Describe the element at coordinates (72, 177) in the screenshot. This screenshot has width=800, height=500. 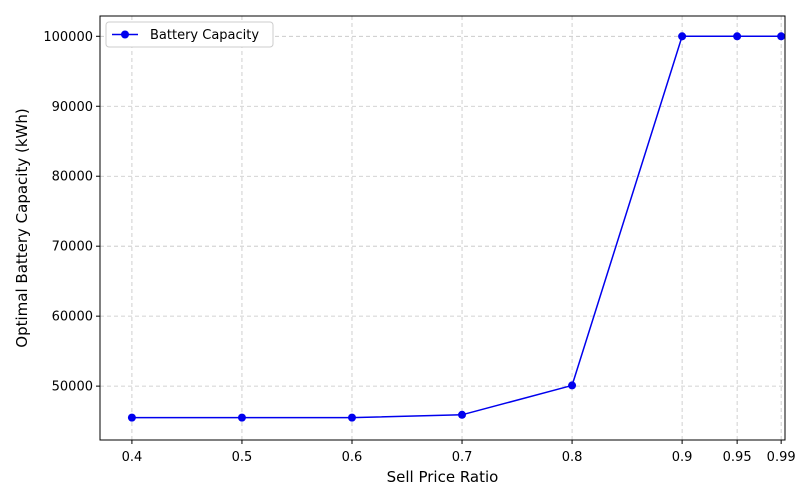
I see `y-tick-label: 80000` at that location.